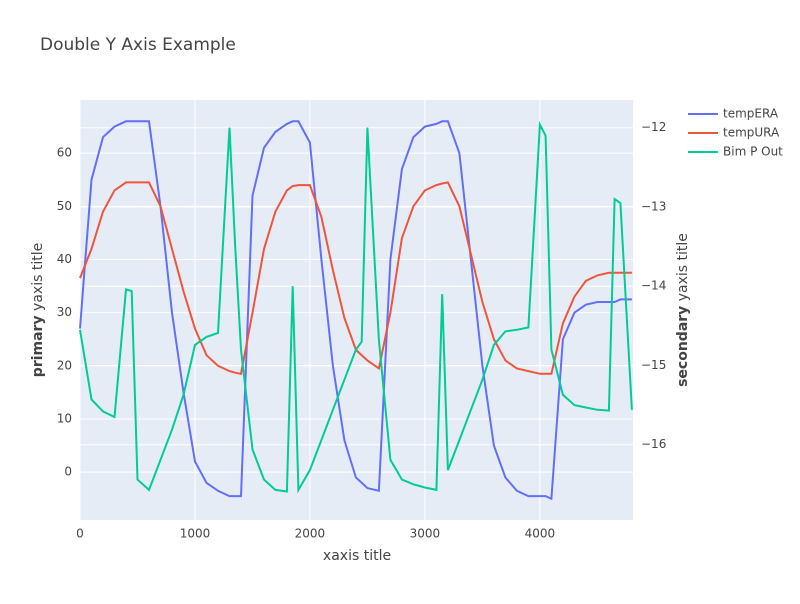 The image size is (800, 604). I want to click on y2-tick-label: −16, so click(653, 444).